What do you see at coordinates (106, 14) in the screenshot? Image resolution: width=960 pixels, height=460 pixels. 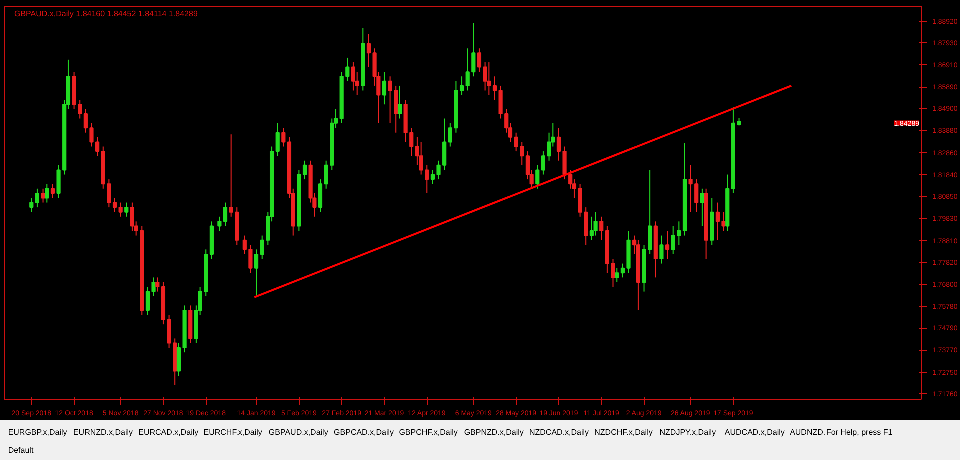 I see `chart-title: GBPAUD.x,Daily 1.84160 1.84452 1.84114 1.84289` at bounding box center [106, 14].